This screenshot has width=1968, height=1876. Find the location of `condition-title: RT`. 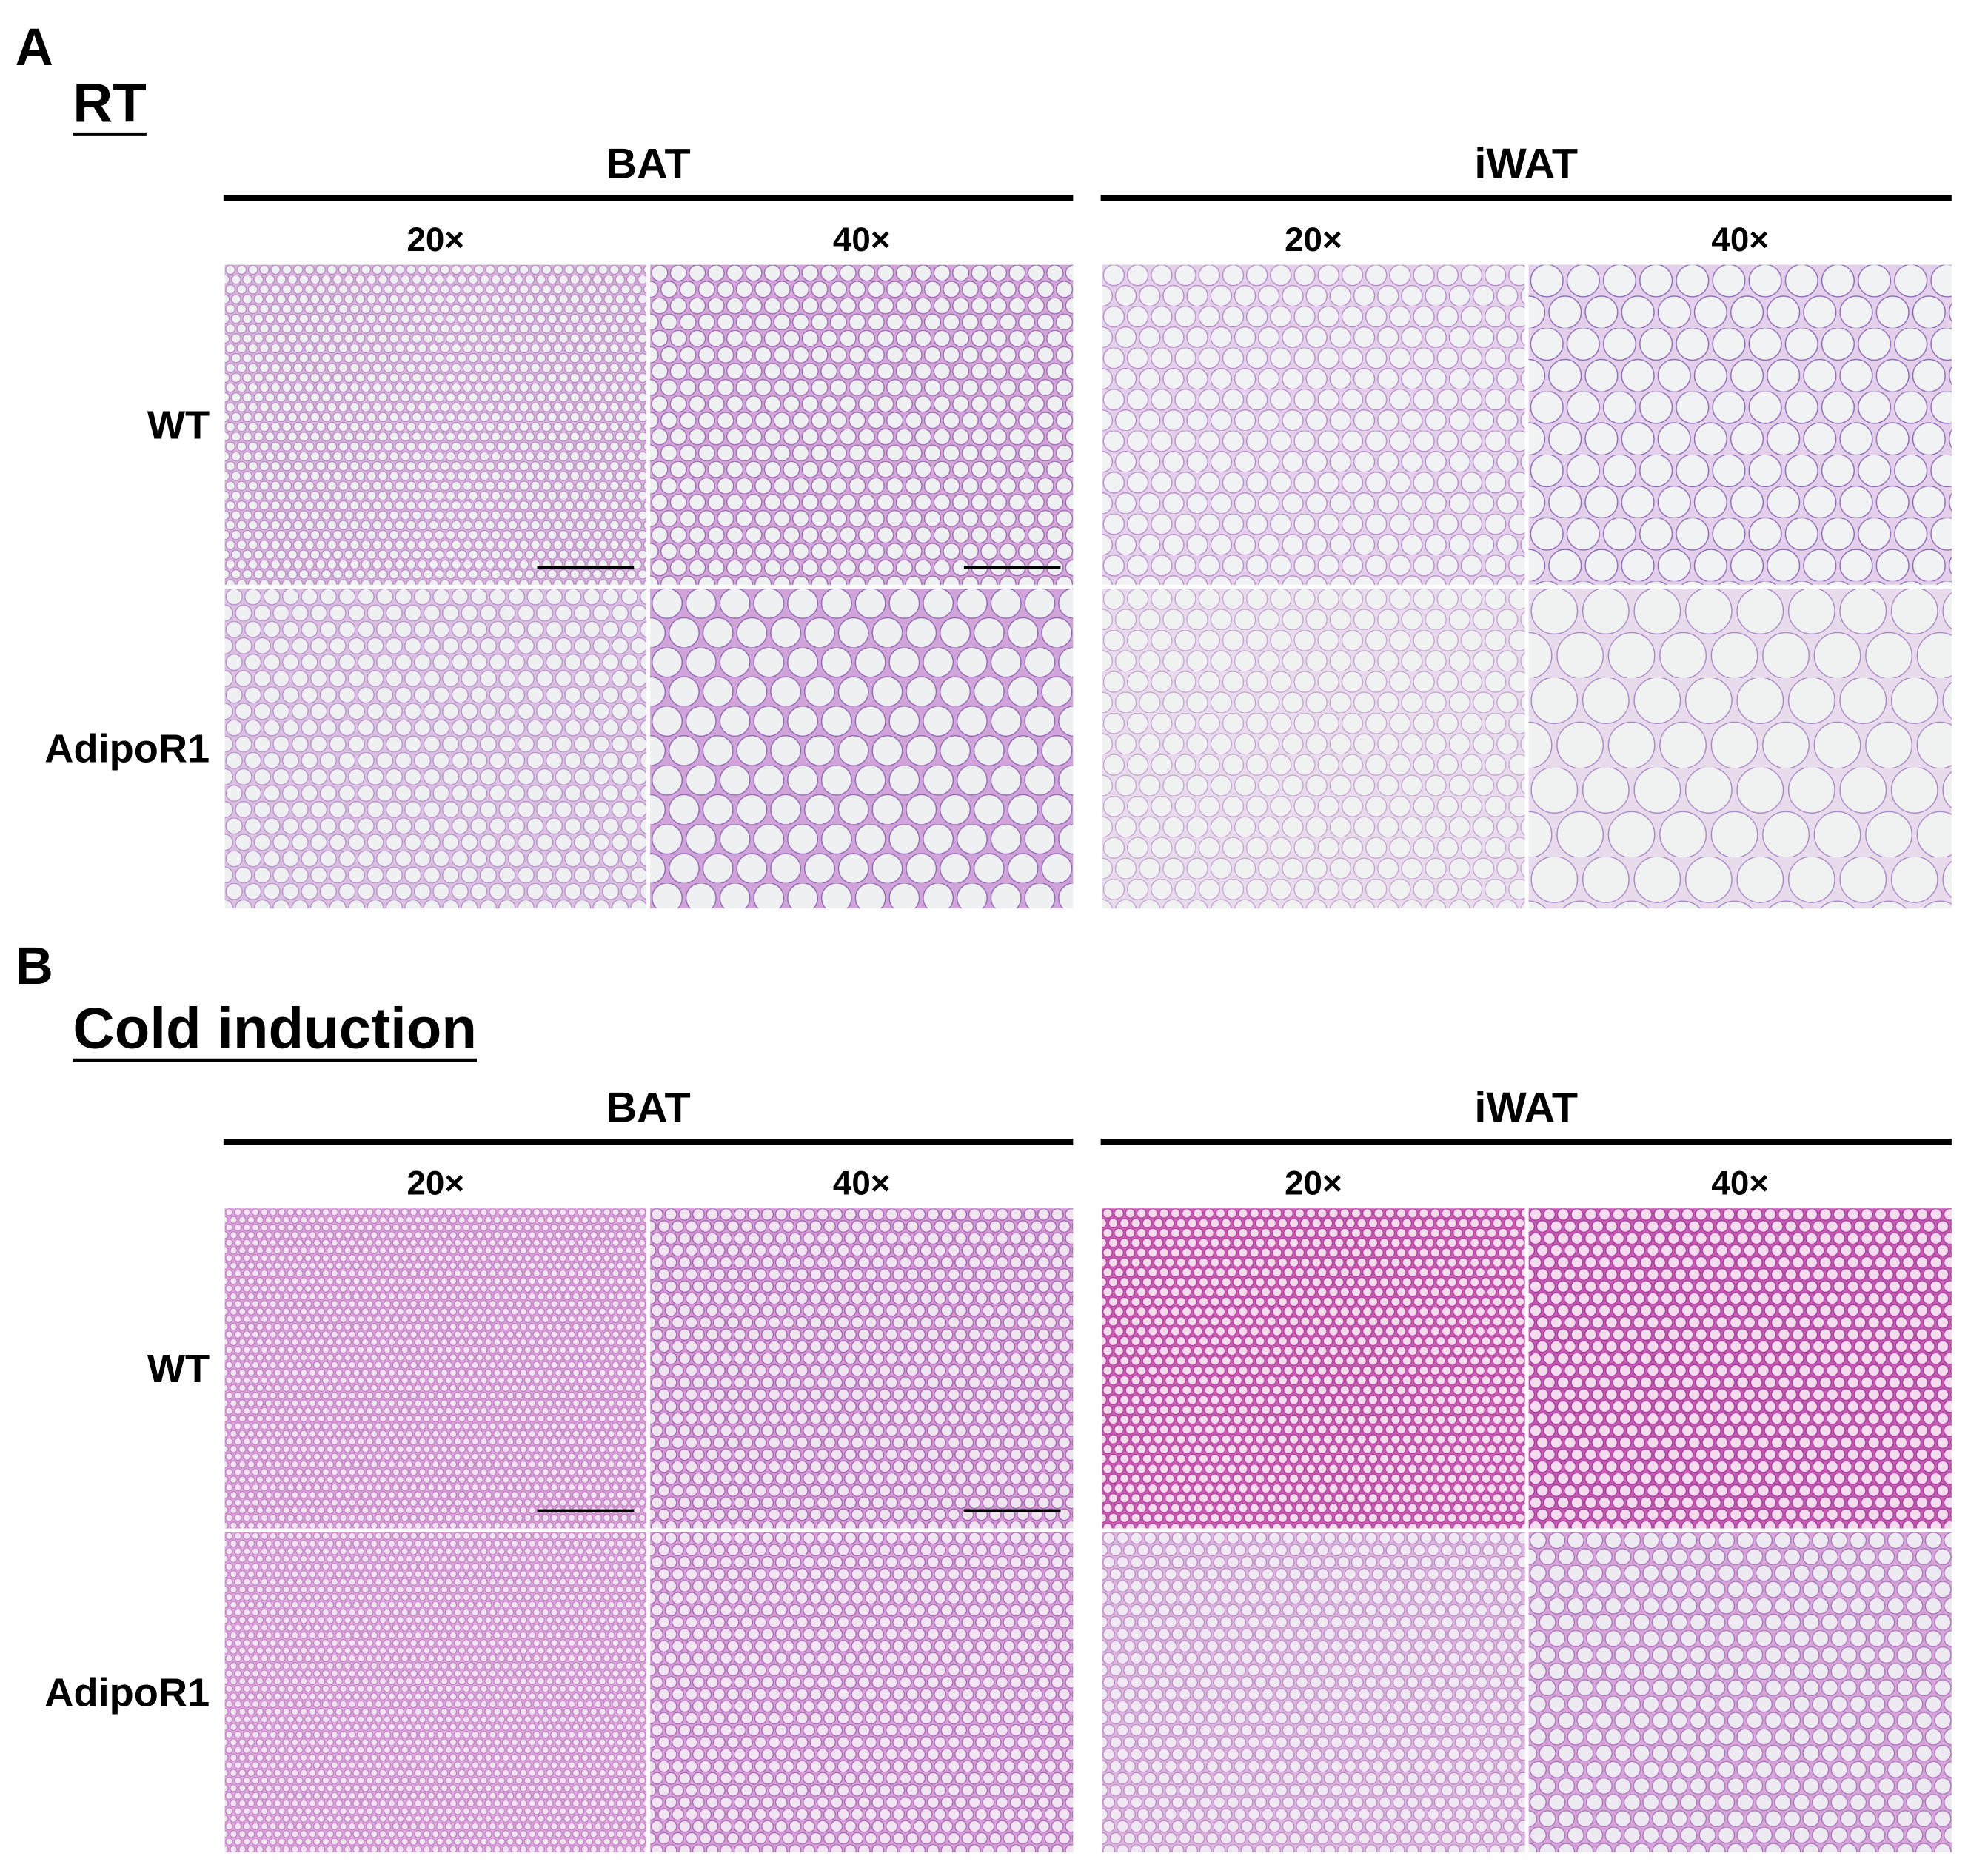

condition-title: RT is located at coordinates (109, 102).